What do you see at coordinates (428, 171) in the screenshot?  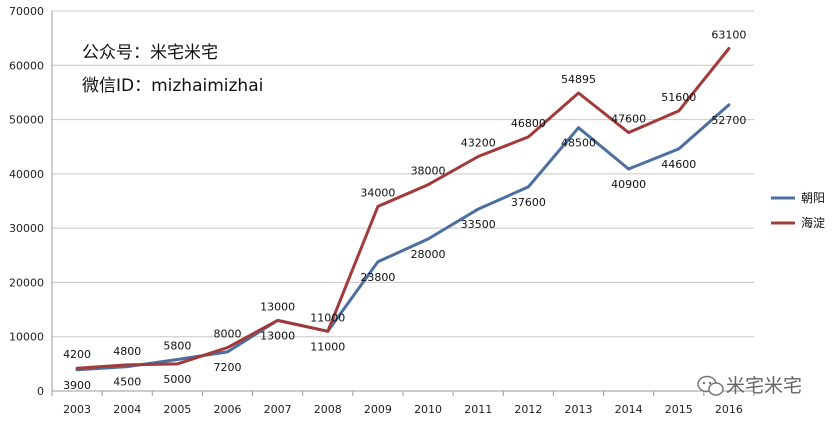 I see `data-label: 38000` at bounding box center [428, 171].